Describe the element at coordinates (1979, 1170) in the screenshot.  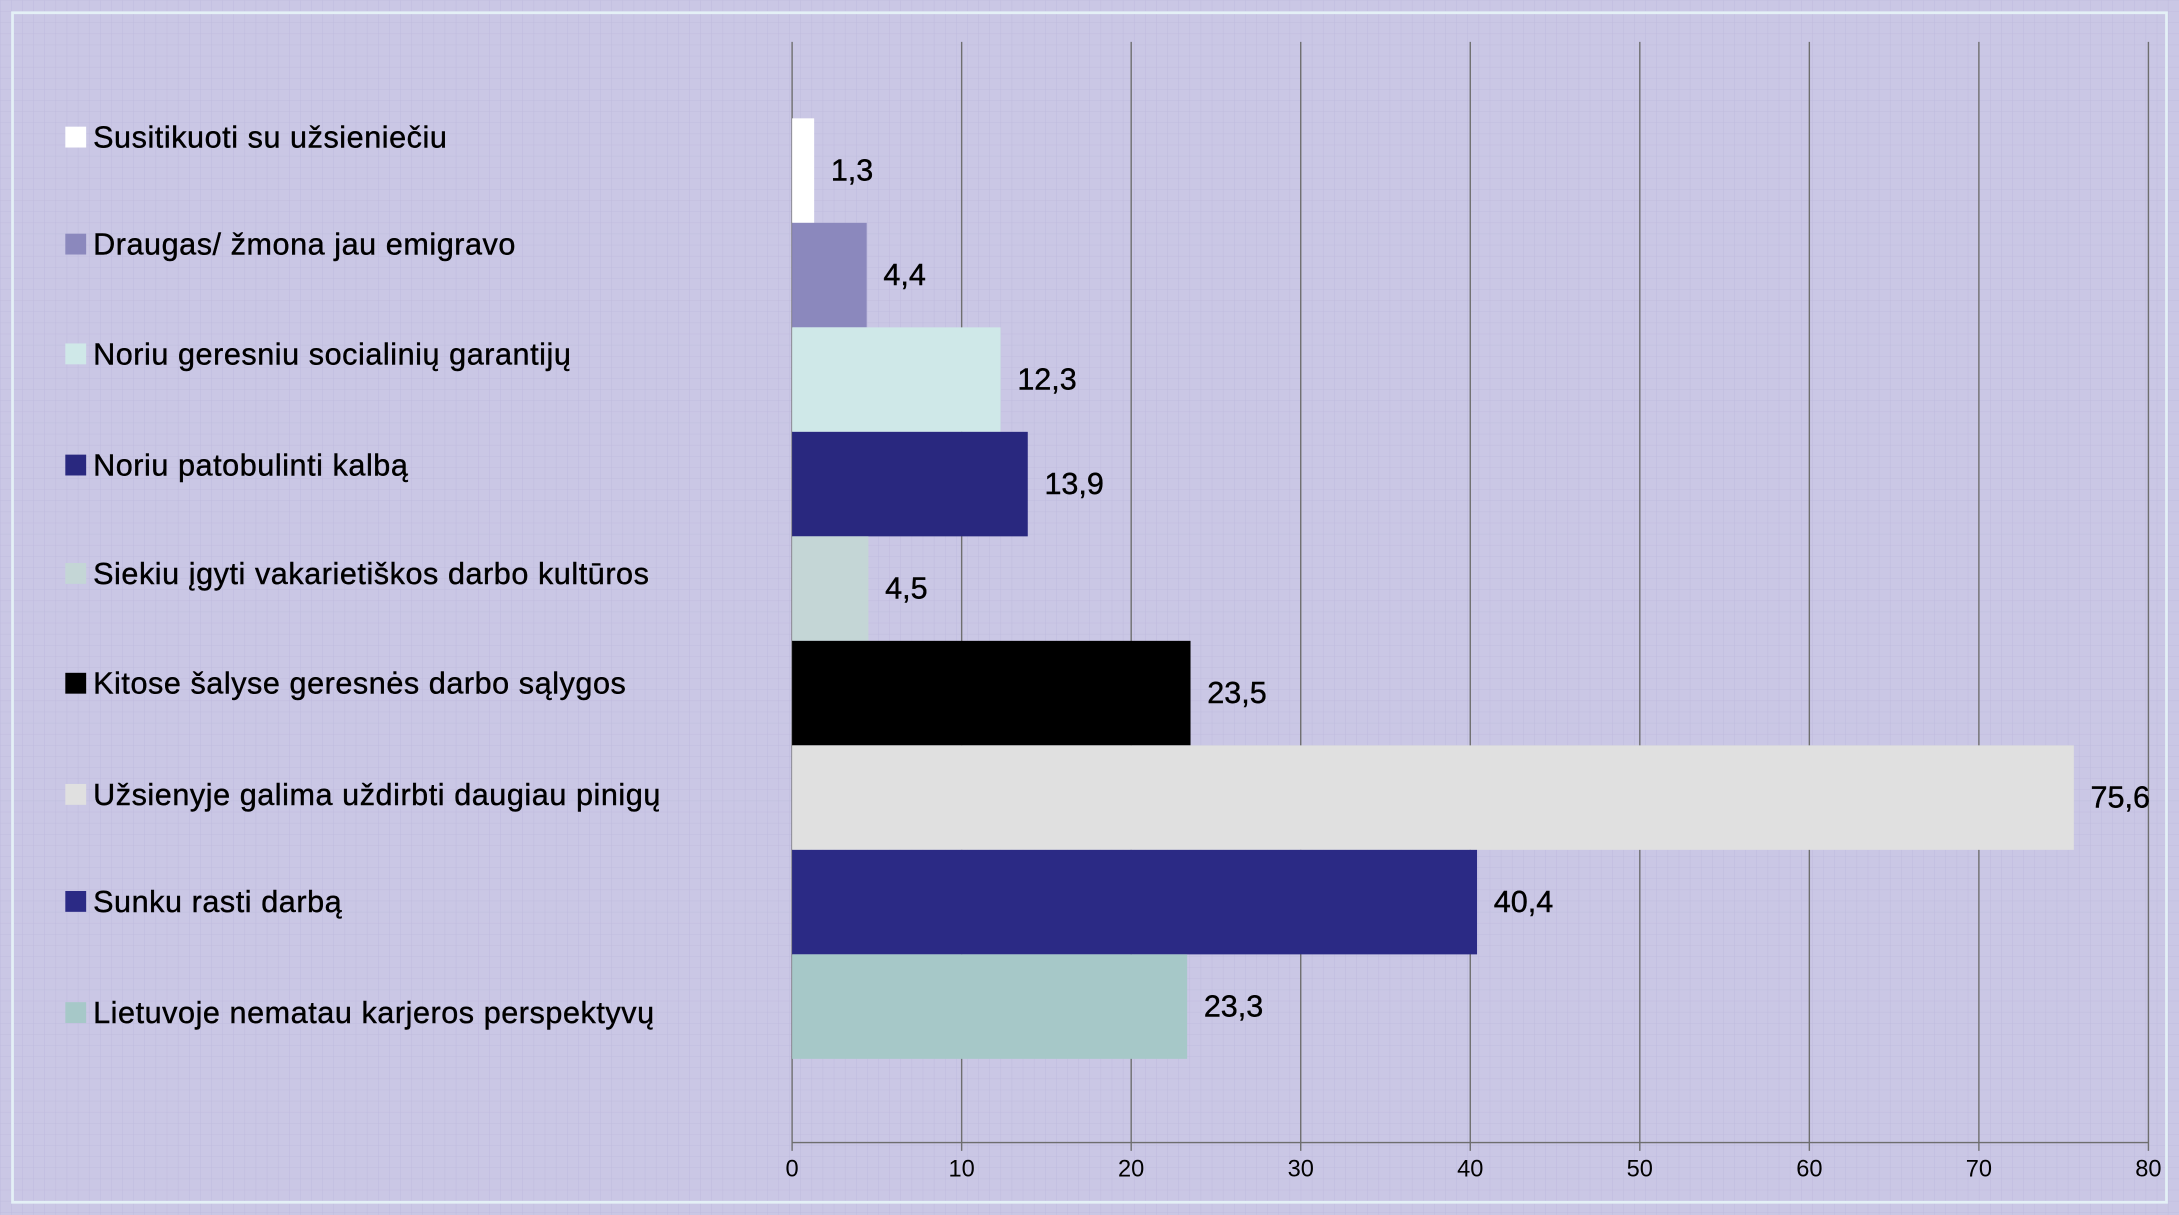
I see `x-tick-label: 70` at that location.